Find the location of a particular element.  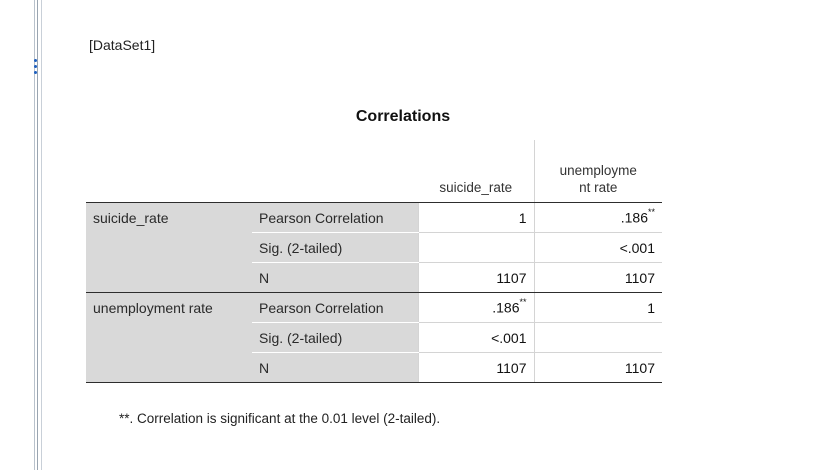

table-header-row: suicide_rate unemployme nt rate is located at coordinates (374, 171).